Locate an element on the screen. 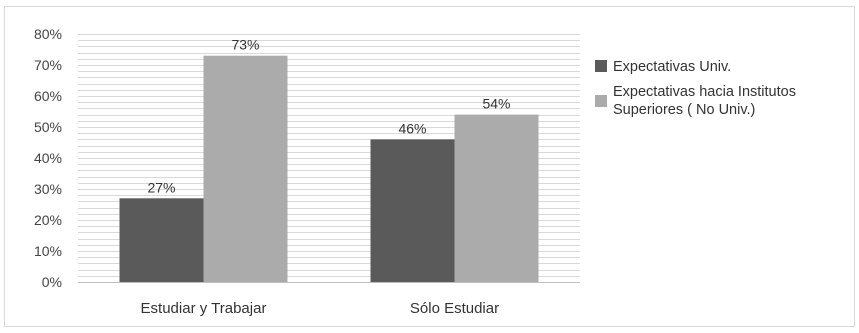  y-tick-label: 60% is located at coordinates (48, 96).